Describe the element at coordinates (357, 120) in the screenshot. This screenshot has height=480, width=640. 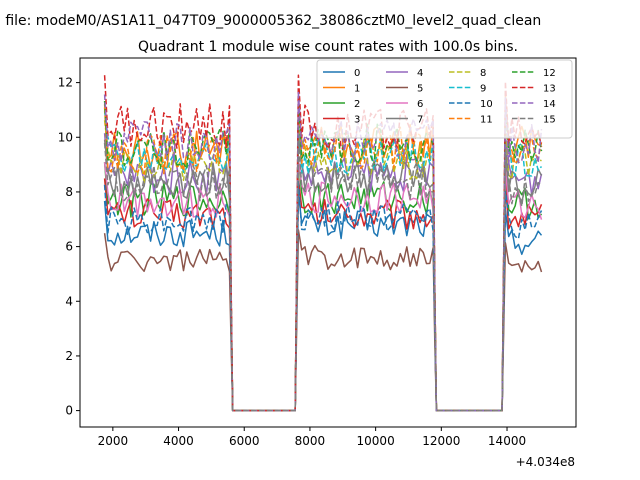
I see `legend-label-3: 3` at that location.